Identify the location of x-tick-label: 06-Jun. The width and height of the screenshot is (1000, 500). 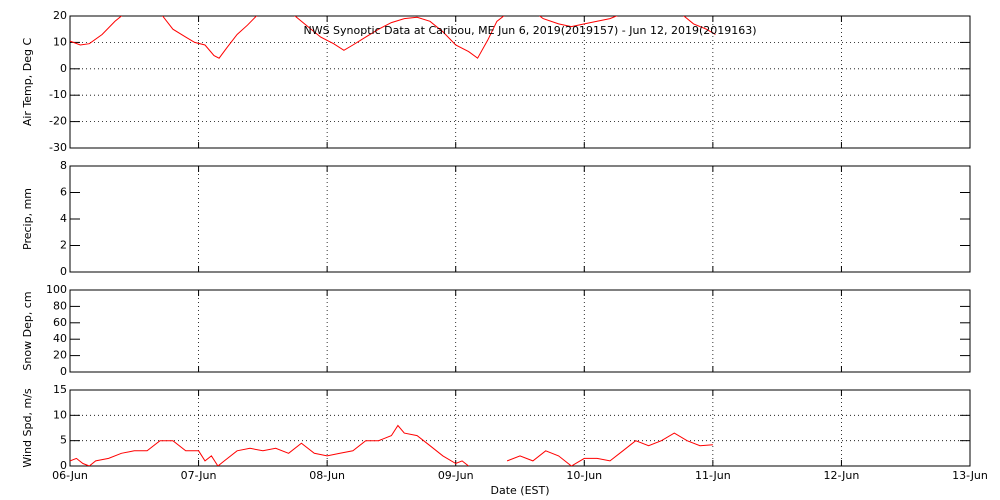
(70, 475).